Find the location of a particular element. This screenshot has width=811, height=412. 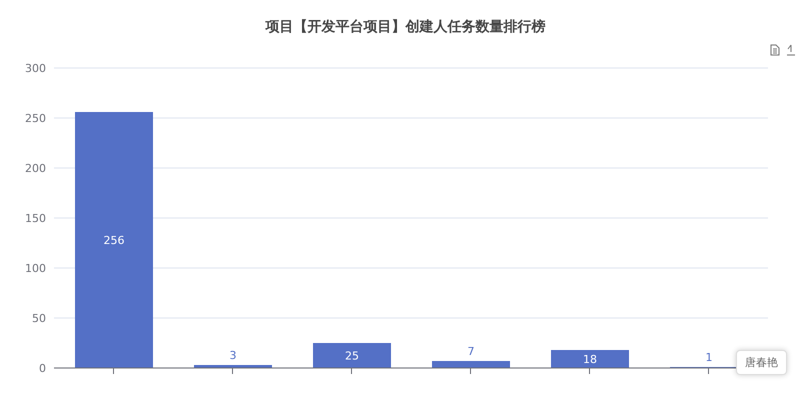

y-tick-label: 100 is located at coordinates (35, 268).